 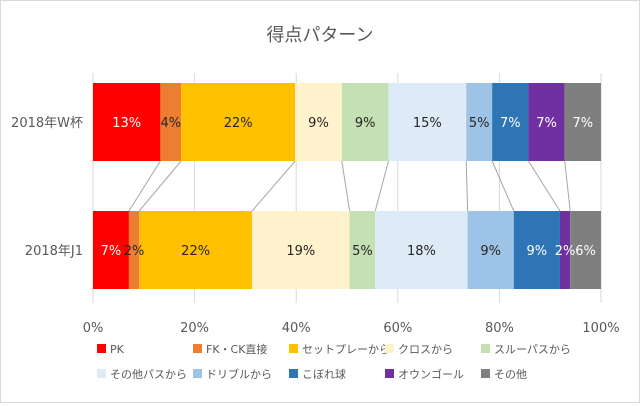 What do you see at coordinates (600, 328) in the screenshot?
I see `x-tick-label: 100%` at bounding box center [600, 328].